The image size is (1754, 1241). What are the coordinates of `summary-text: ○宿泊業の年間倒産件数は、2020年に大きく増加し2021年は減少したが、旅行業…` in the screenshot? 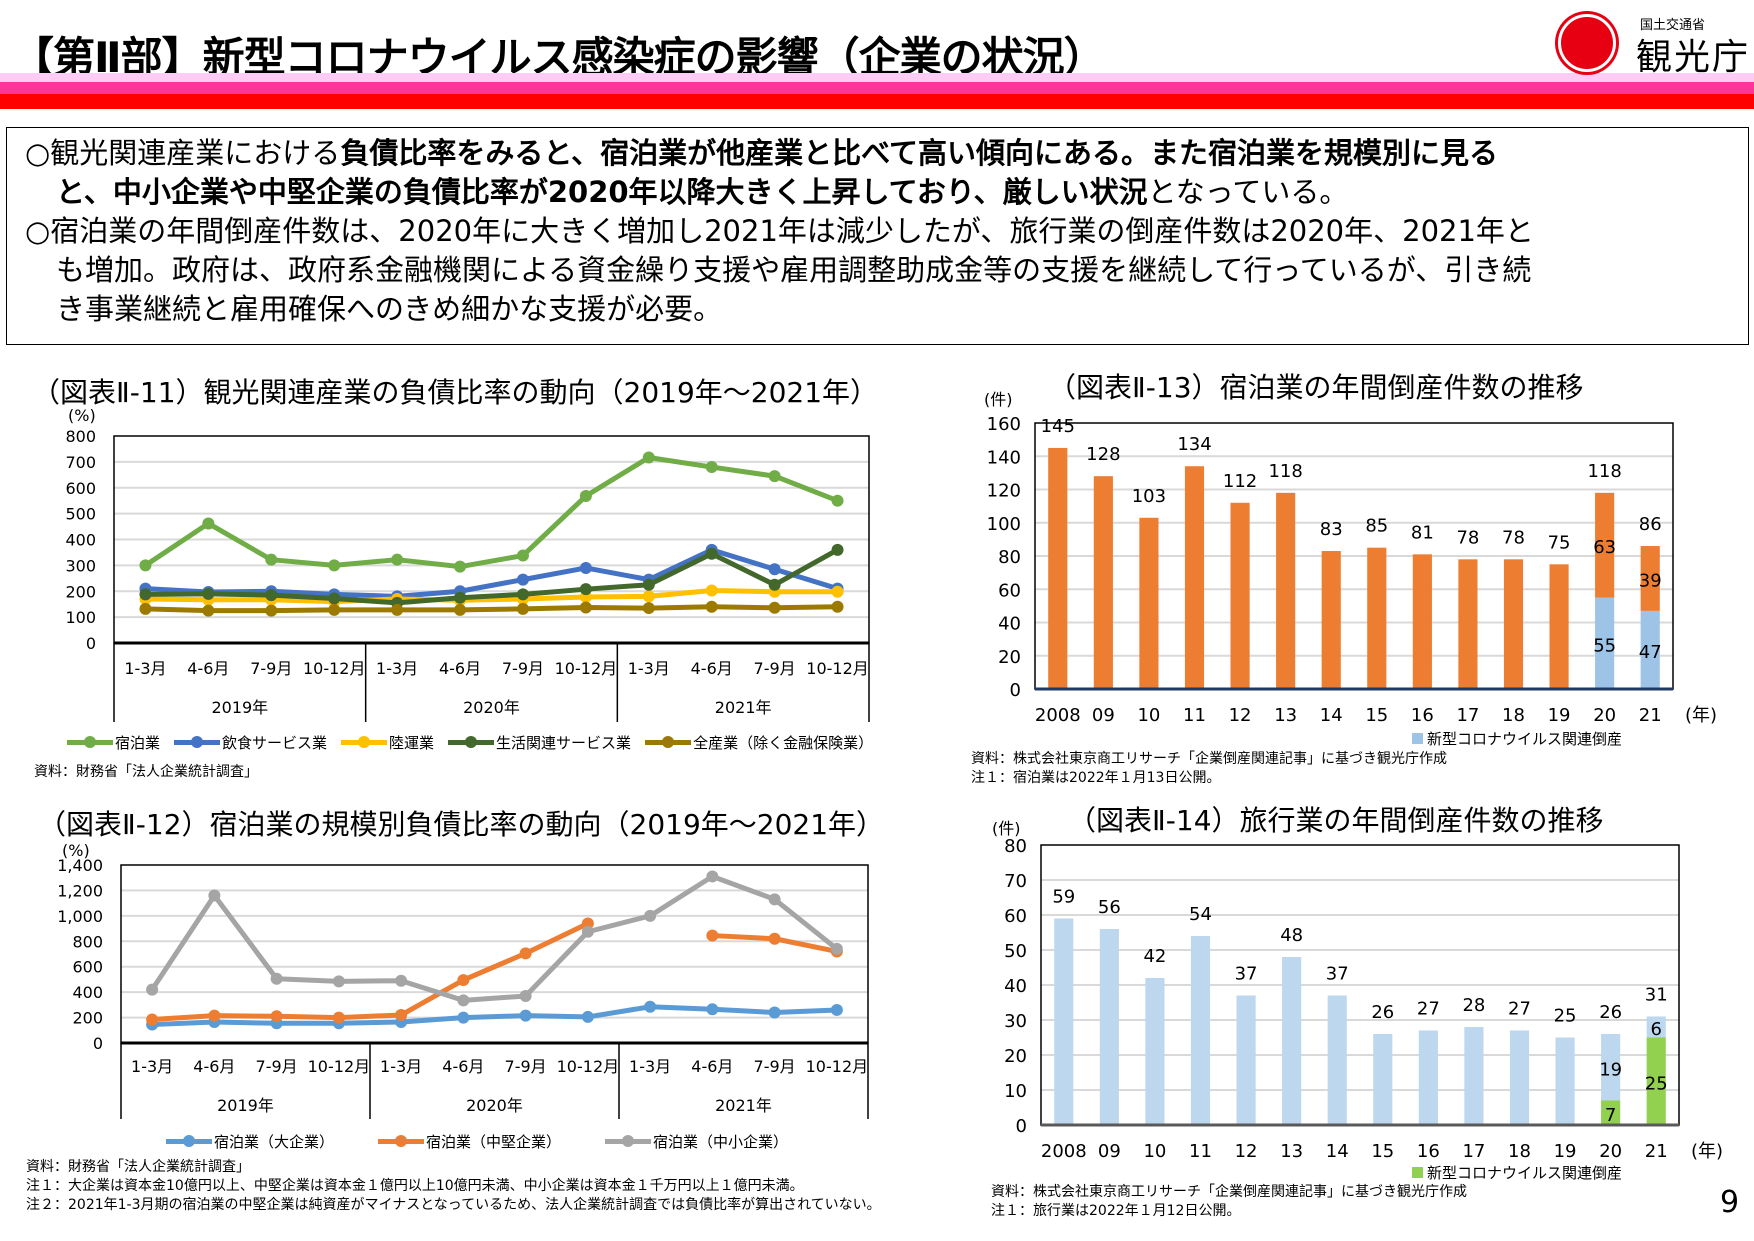 It's located at (779, 231).